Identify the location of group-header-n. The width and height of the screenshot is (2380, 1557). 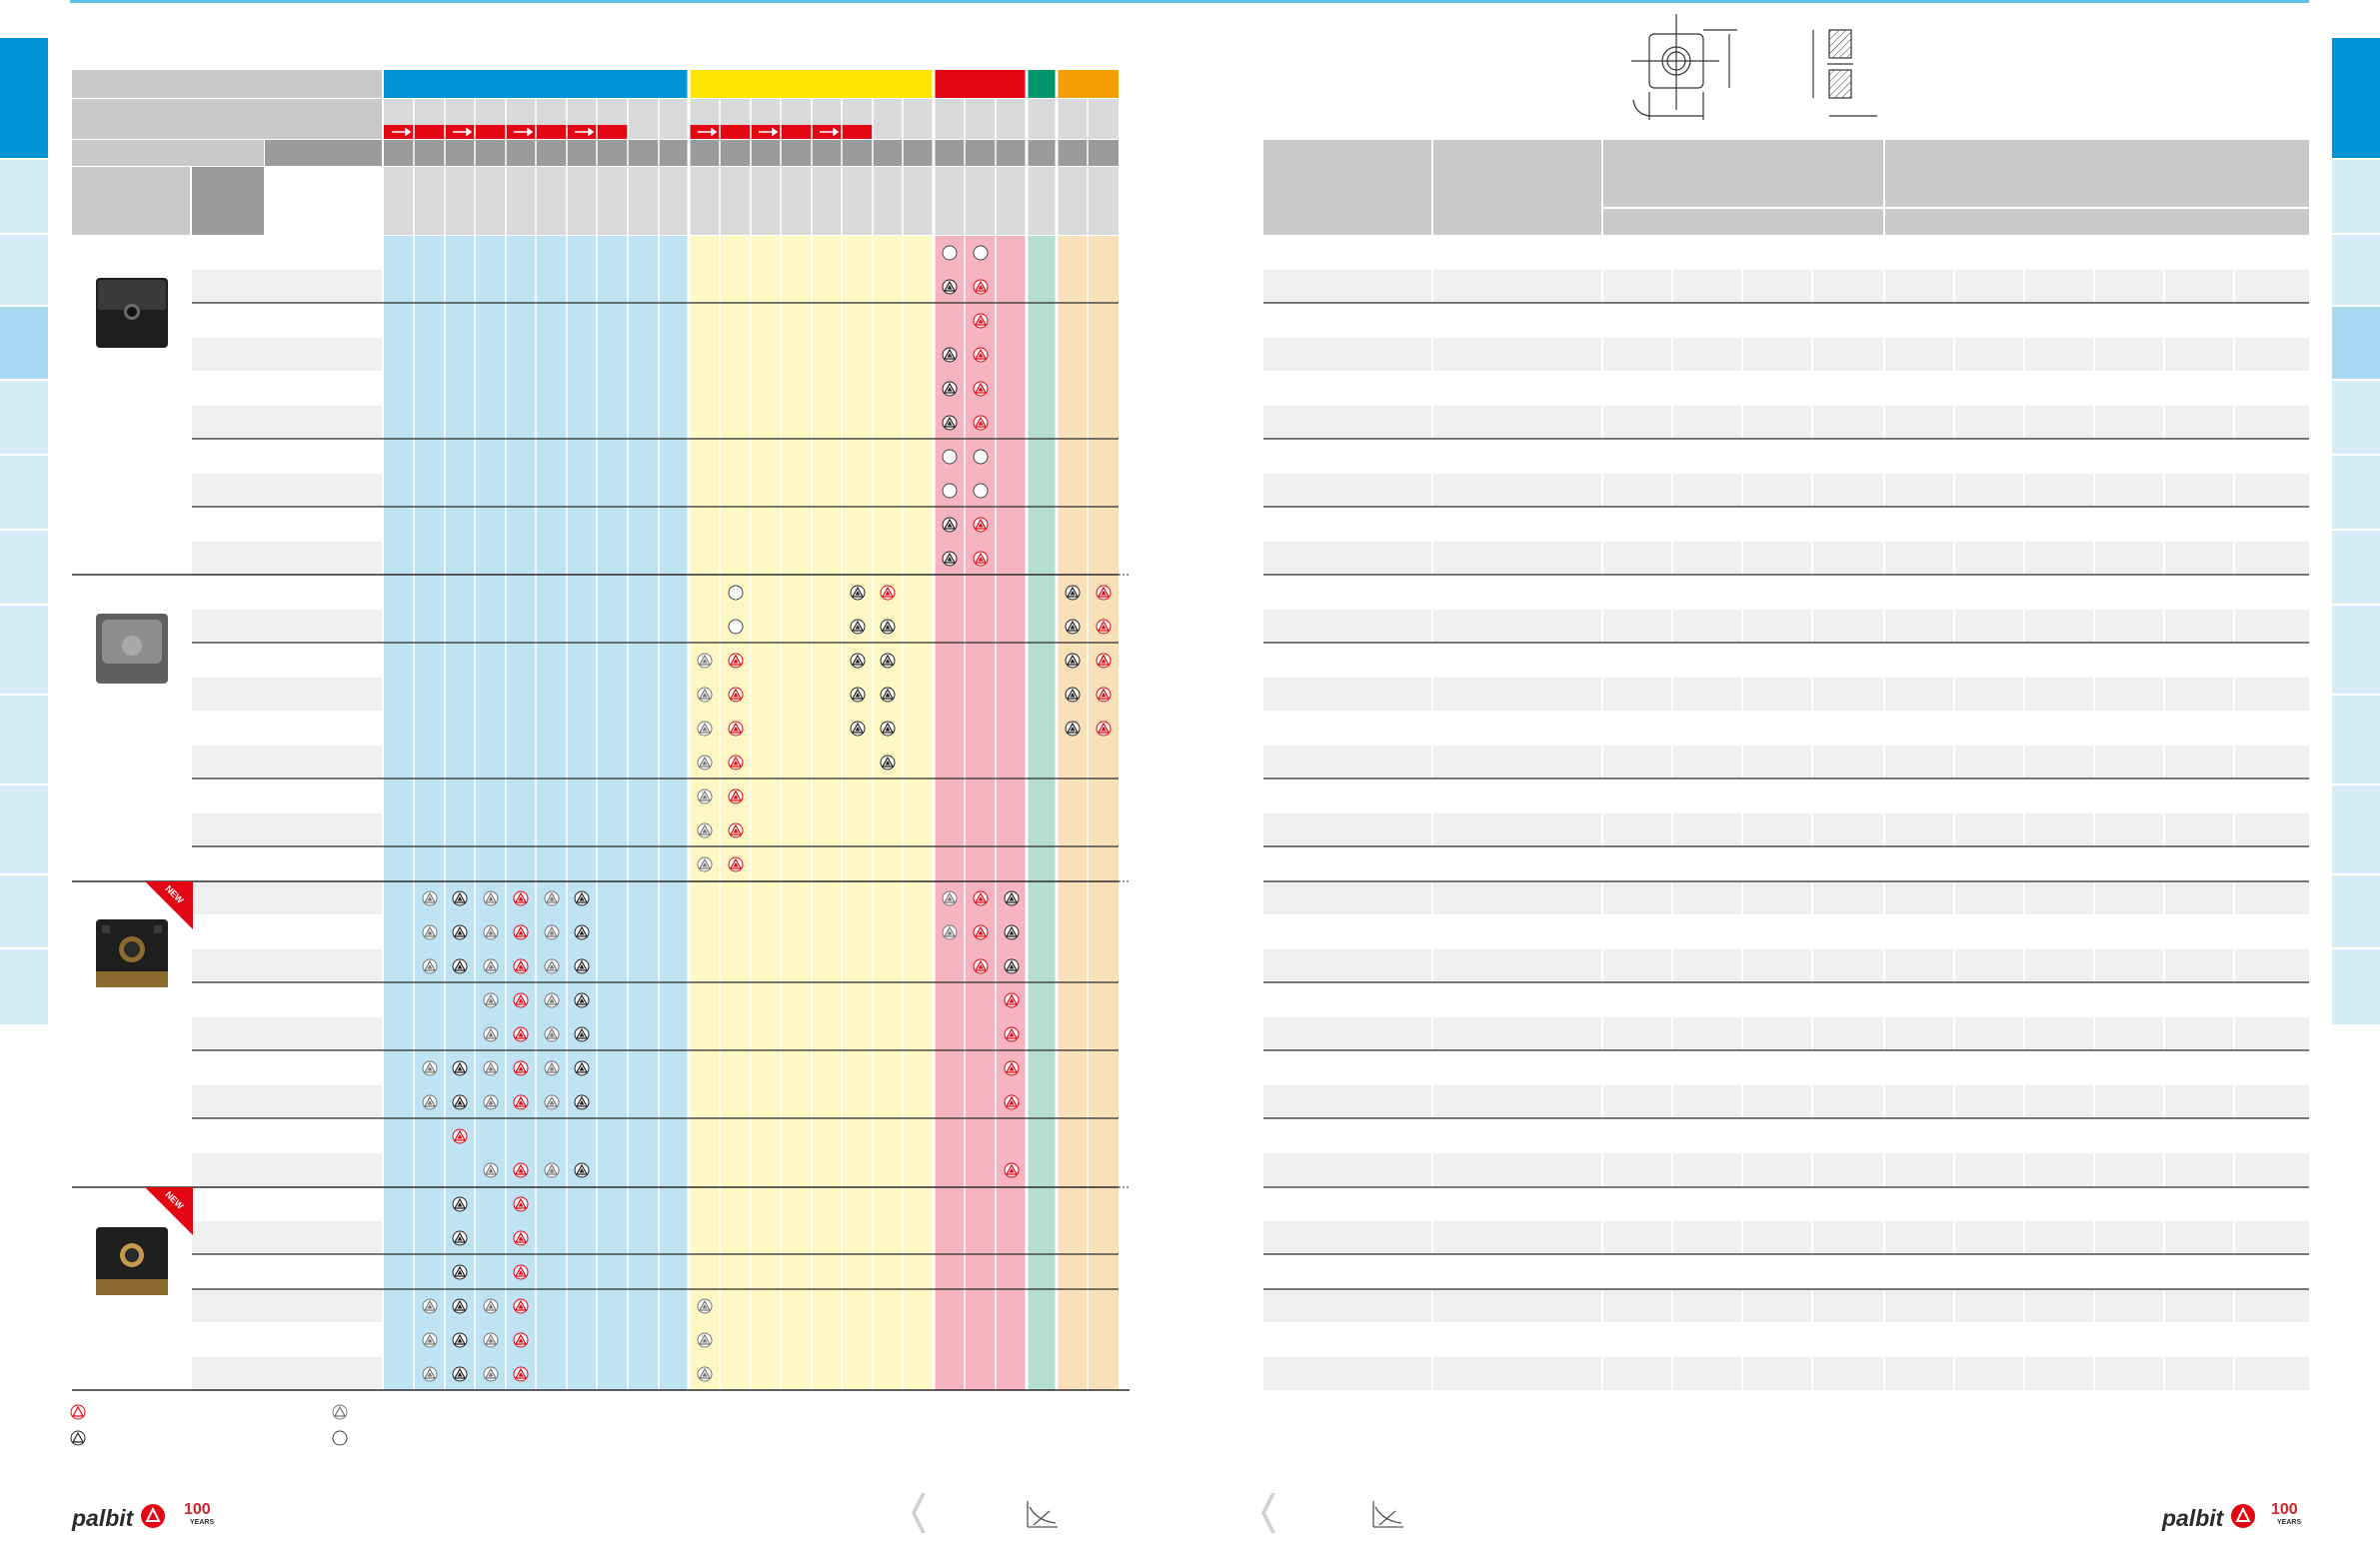
(1042, 84).